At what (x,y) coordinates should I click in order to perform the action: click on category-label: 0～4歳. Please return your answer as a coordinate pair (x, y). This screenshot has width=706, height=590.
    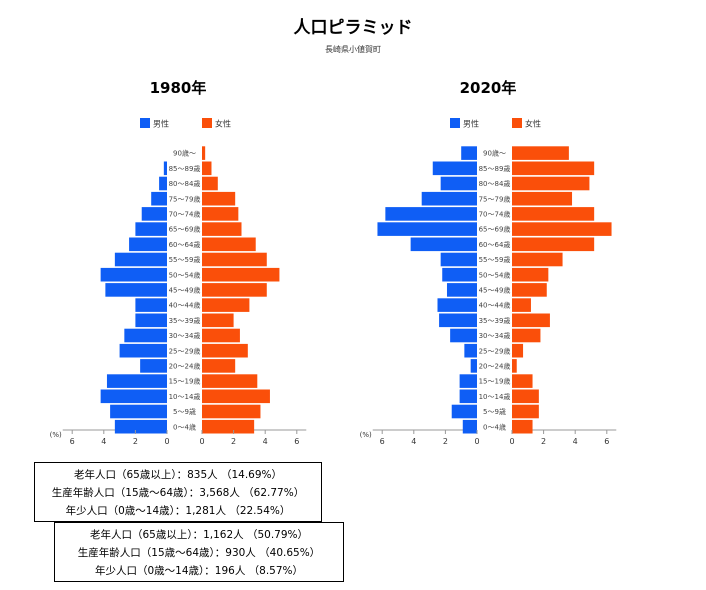
    Looking at the image, I should click on (494, 426).